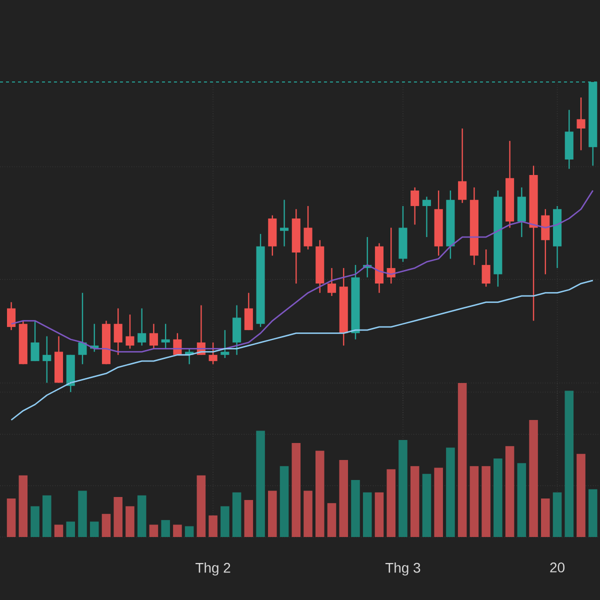  Describe the element at coordinates (213, 569) in the screenshot. I see `x-tick-label: Thg 2` at that location.